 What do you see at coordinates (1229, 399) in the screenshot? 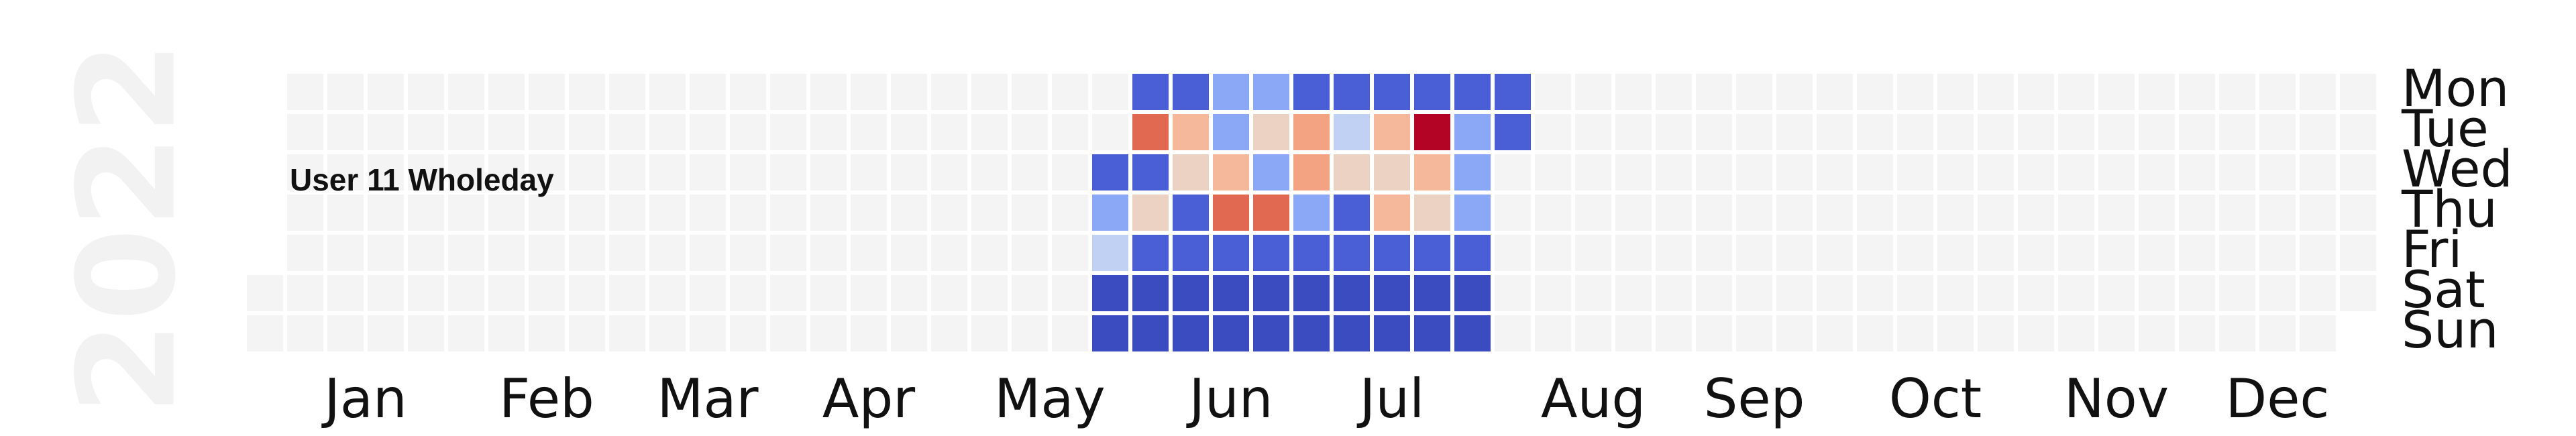
I see `month-label: Jun` at bounding box center [1229, 399].